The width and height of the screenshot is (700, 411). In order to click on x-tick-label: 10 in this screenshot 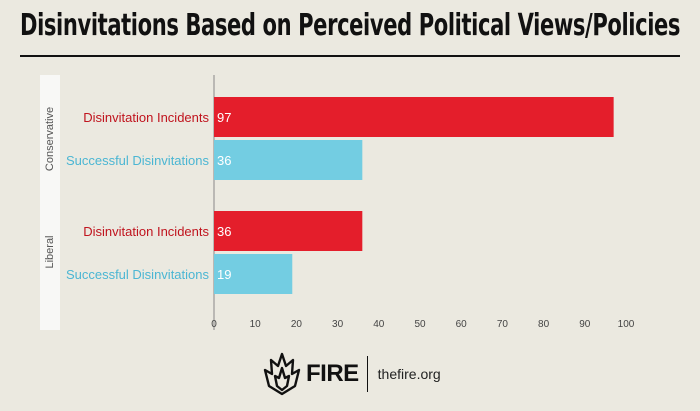, I will do `click(256, 324)`.